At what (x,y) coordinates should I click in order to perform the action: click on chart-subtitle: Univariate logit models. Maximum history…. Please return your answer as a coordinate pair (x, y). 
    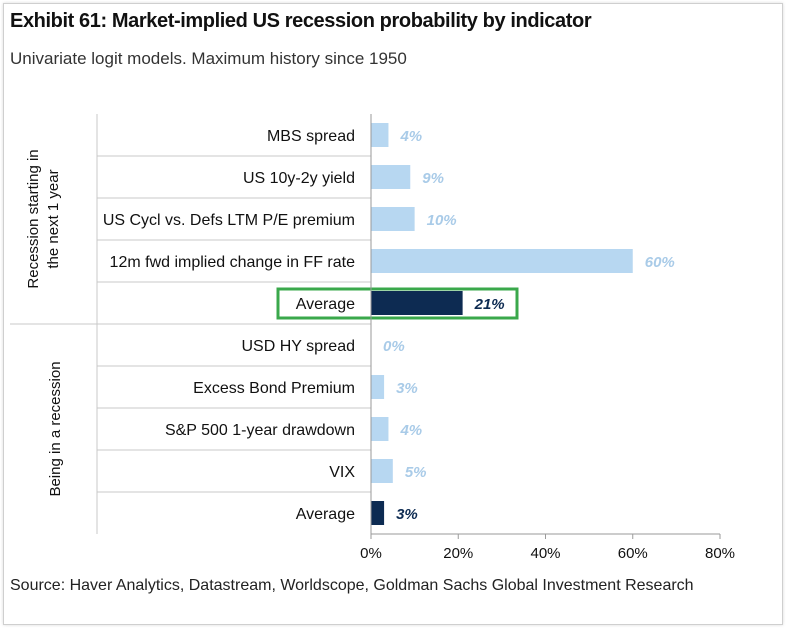
    Looking at the image, I should click on (208, 58).